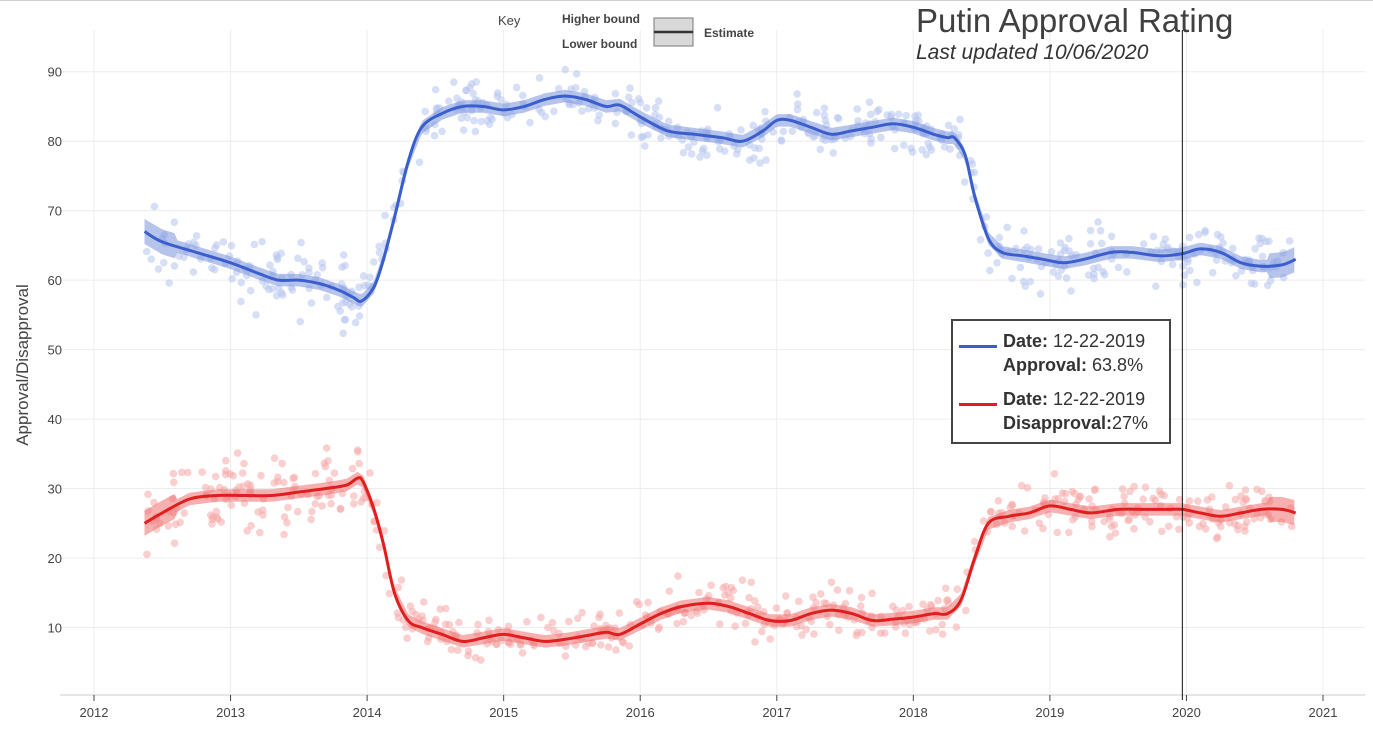  Describe the element at coordinates (978, 404) in the screenshot. I see `disapproval-line-swatch` at that location.